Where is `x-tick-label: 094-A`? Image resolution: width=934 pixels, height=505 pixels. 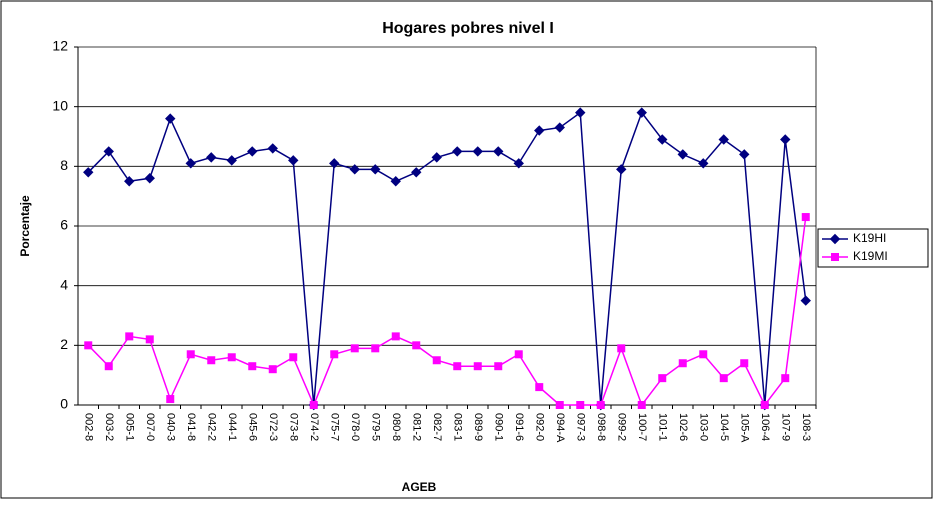
x-tick-label: 094-A is located at coordinates (560, 428).